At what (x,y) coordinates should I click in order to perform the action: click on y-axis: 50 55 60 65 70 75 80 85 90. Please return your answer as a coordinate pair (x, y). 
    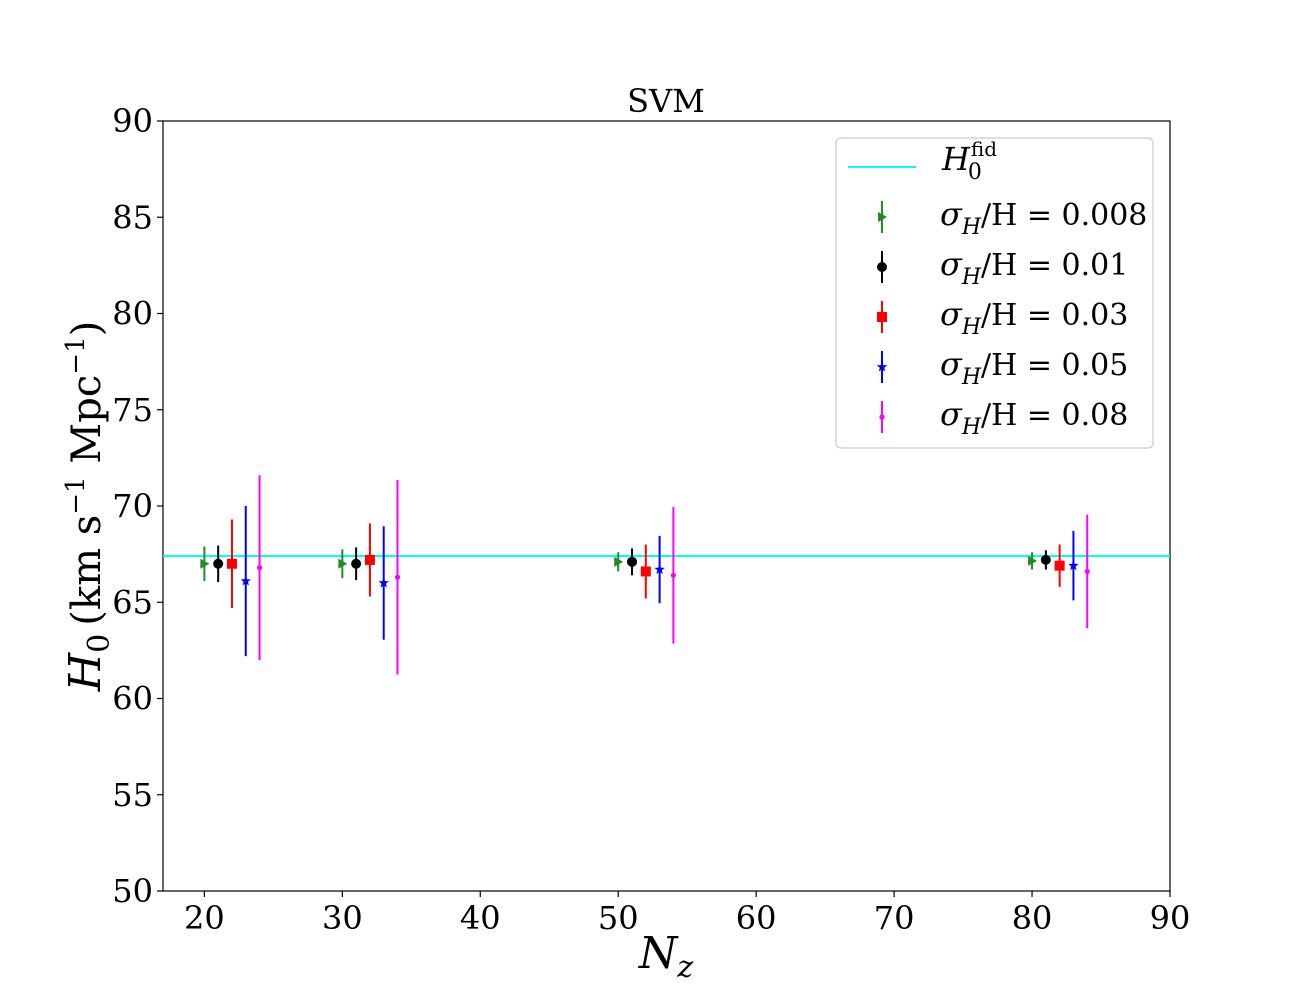
    Looking at the image, I should click on (137, 506).